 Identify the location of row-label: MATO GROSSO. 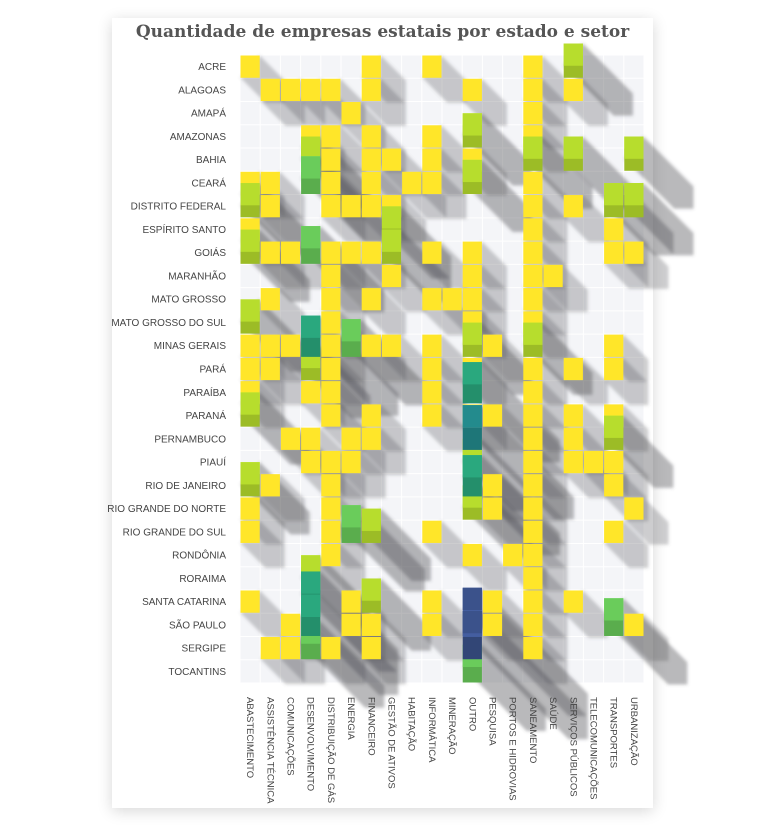
(188, 300).